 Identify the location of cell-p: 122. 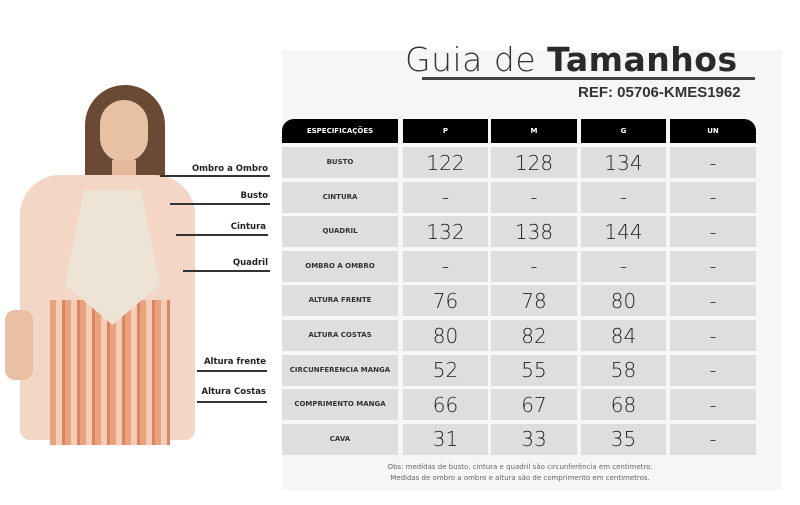
(445, 162).